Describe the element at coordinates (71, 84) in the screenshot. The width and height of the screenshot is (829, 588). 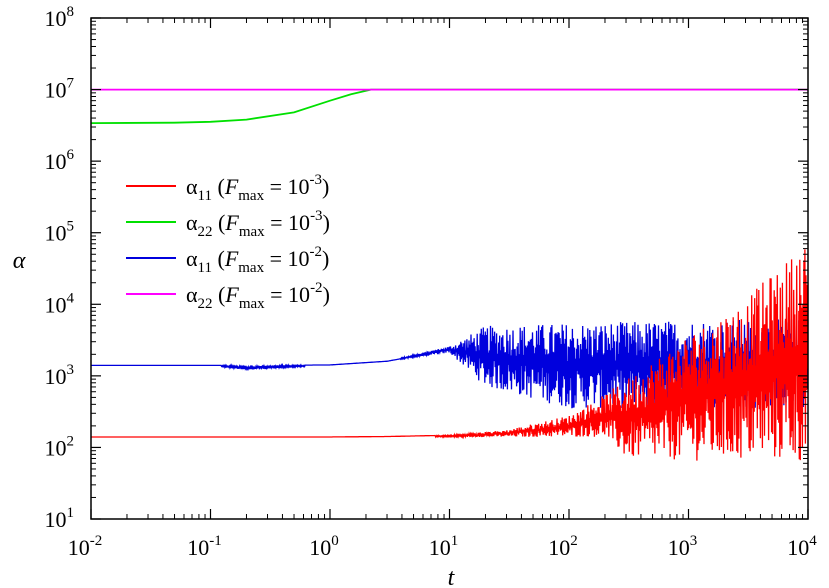
I see `y-tick-exponent: 7` at that location.